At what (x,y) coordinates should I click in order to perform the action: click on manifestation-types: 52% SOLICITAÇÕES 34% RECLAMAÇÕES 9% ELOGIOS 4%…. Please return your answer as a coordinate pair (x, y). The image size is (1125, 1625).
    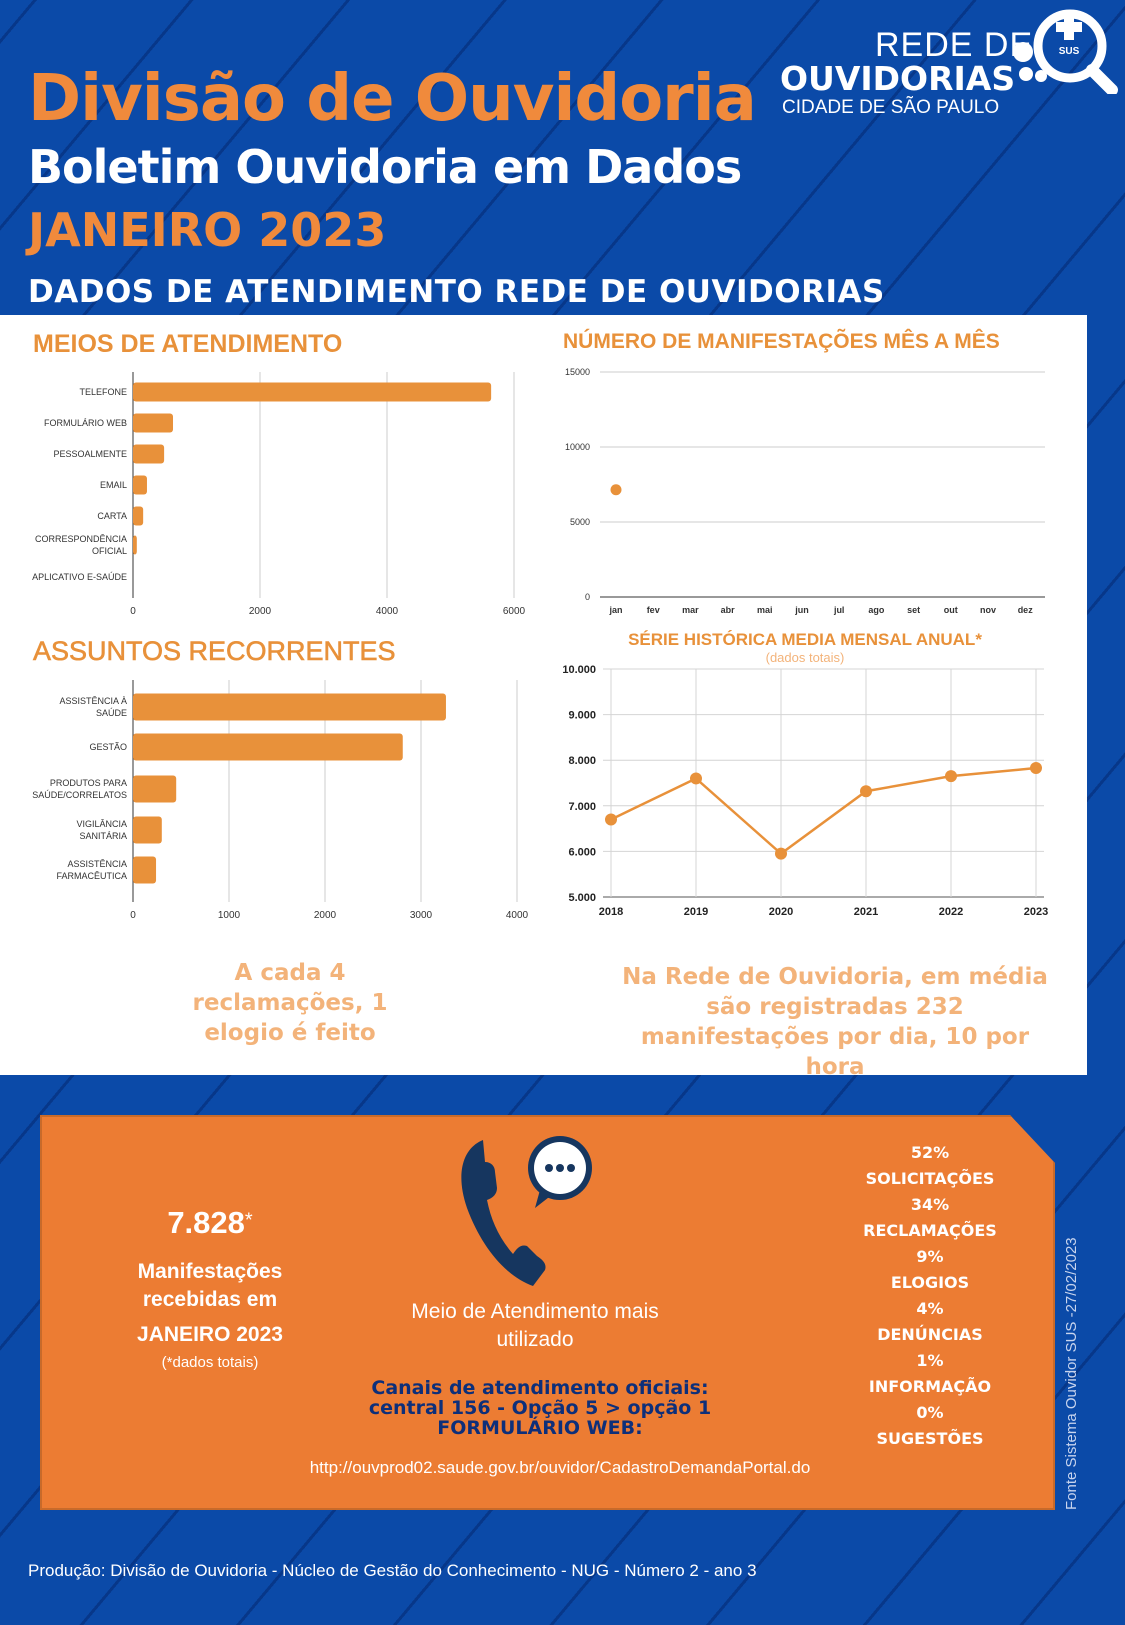
    Looking at the image, I should click on (930, 1296).